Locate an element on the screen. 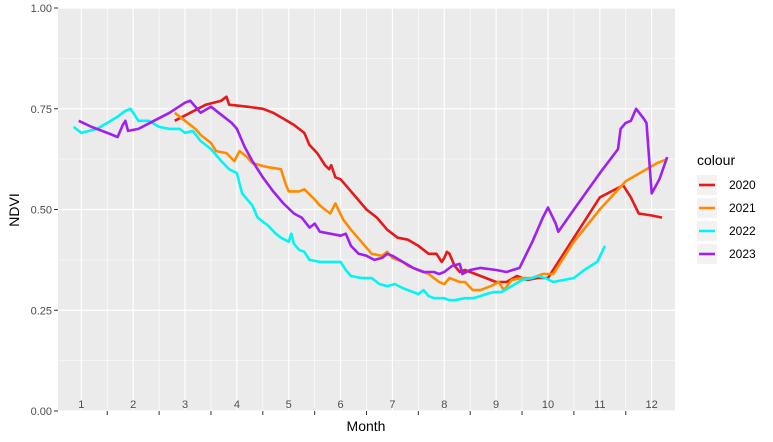 This screenshot has height=442, width=773. x-tick-label: 5 is located at coordinates (289, 405).